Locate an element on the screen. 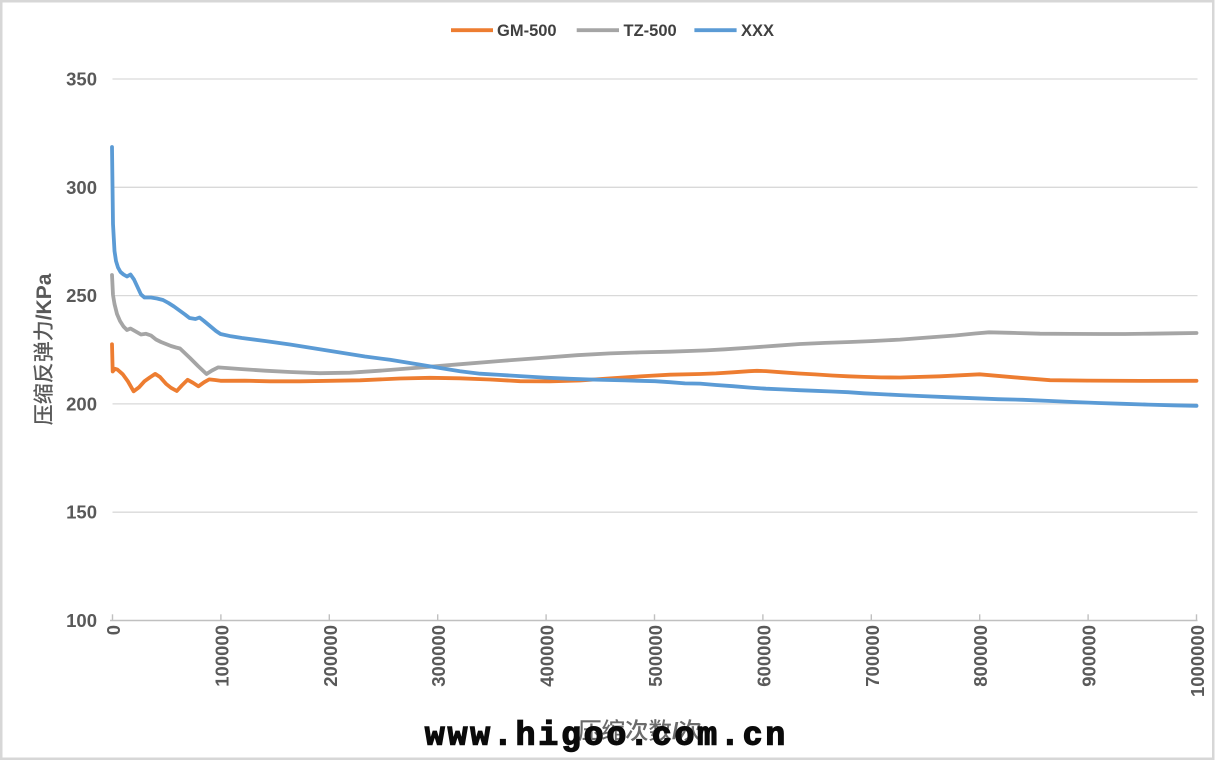 The image size is (1217, 761). svg-text: 100 is located at coordinates (81, 620).